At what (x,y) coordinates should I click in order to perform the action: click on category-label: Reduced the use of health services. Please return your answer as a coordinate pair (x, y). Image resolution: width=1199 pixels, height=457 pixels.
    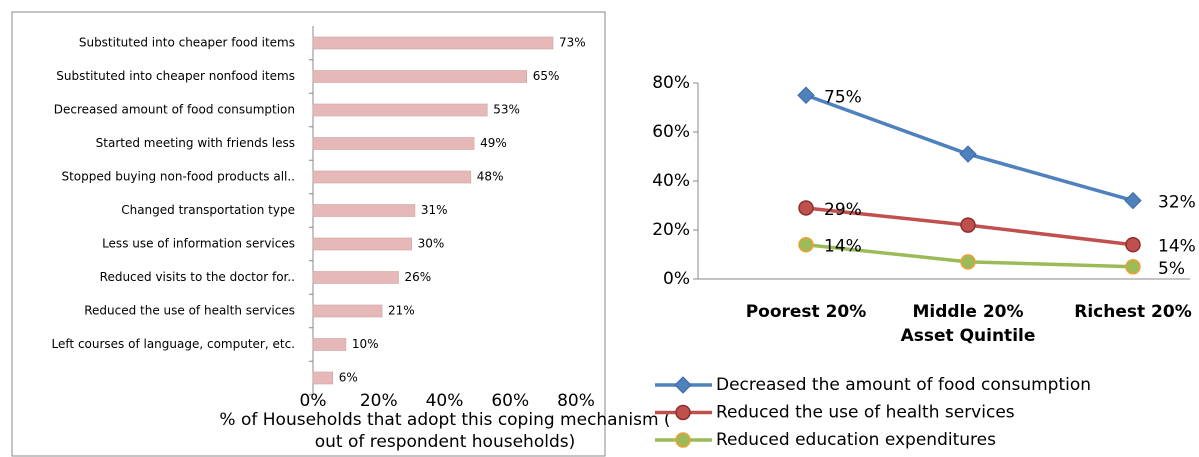
    Looking at the image, I should click on (189, 311).